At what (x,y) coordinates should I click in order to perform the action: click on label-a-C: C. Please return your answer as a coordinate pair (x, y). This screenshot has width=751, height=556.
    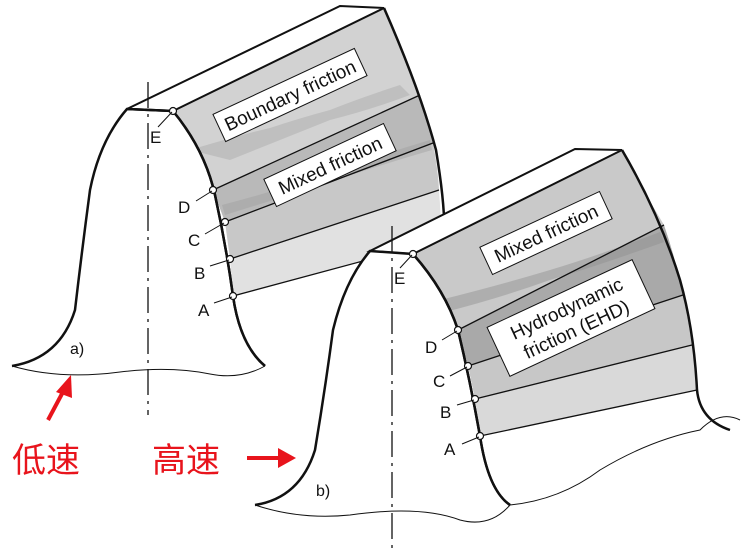
    Looking at the image, I should click on (194, 240).